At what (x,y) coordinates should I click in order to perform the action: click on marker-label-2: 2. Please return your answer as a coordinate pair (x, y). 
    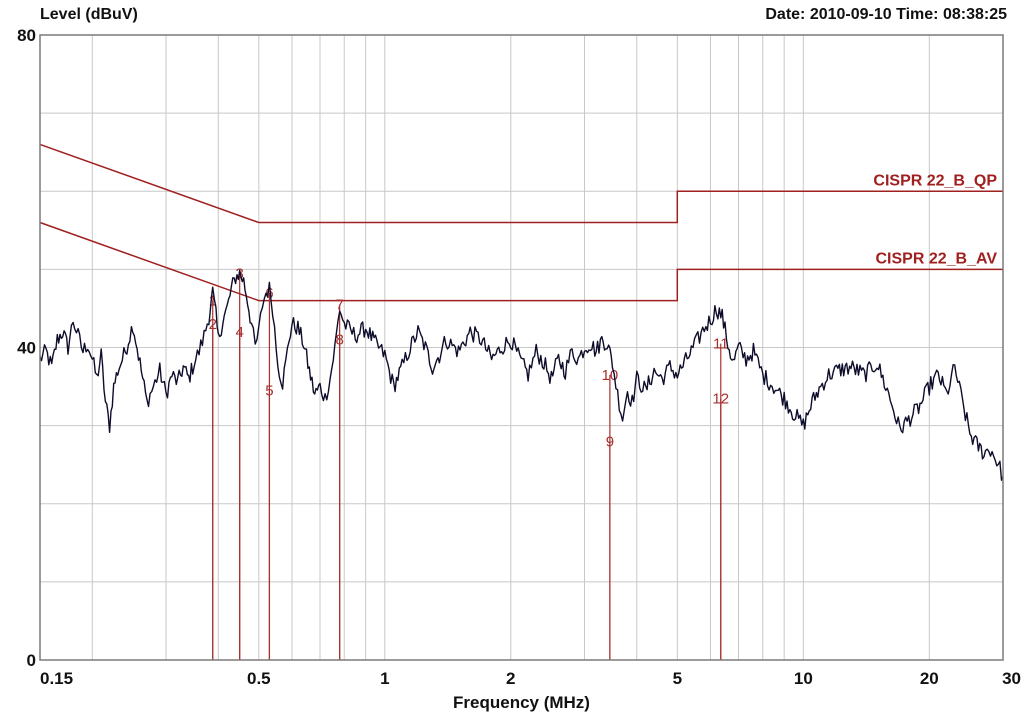
    Looking at the image, I should click on (213, 324).